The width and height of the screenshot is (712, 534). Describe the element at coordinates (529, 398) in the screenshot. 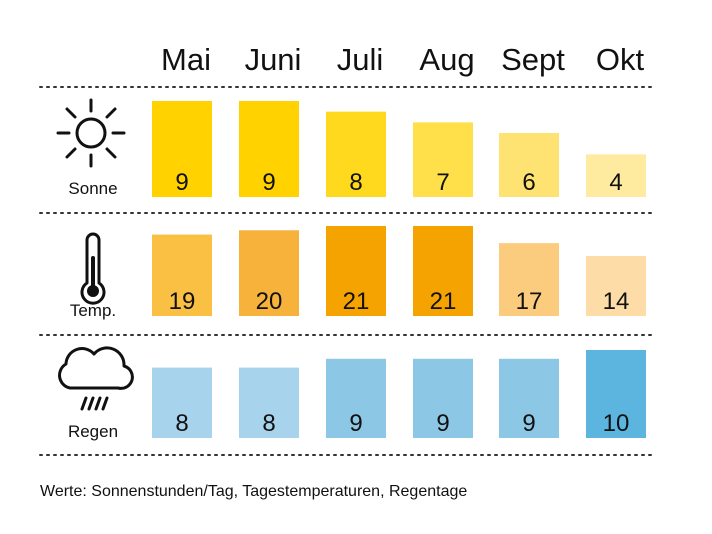

I see `bar-regen-sept` at that location.